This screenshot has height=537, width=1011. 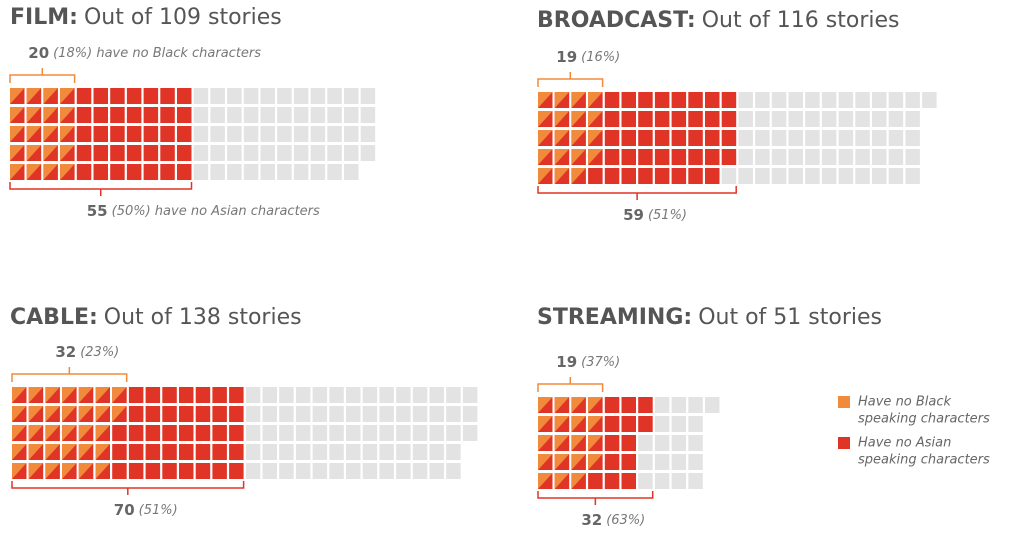 What do you see at coordinates (101, 189) in the screenshot?
I see `bracket-asian` at bounding box center [101, 189].